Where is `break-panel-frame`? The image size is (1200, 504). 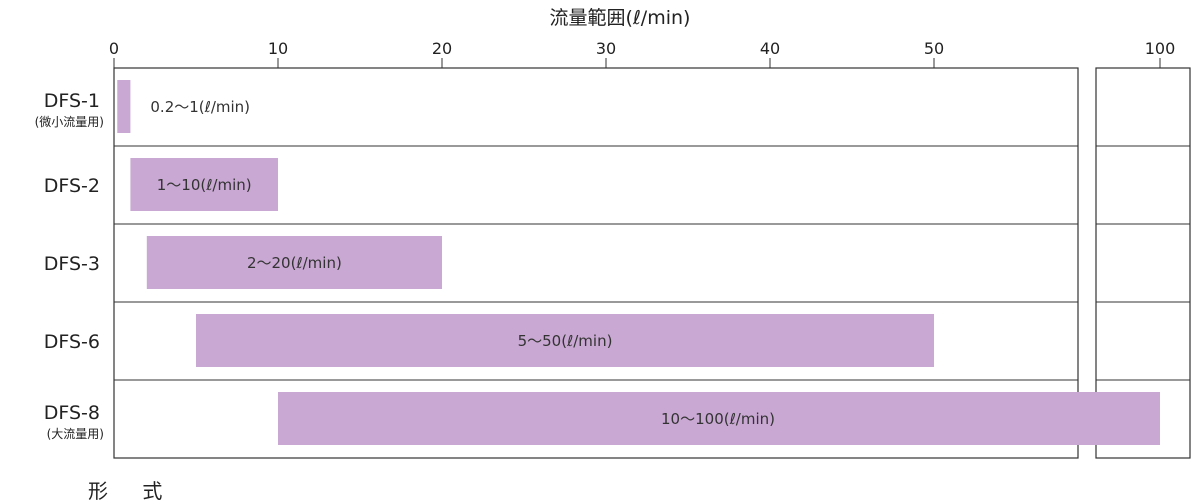 break-panel-frame is located at coordinates (1143, 263).